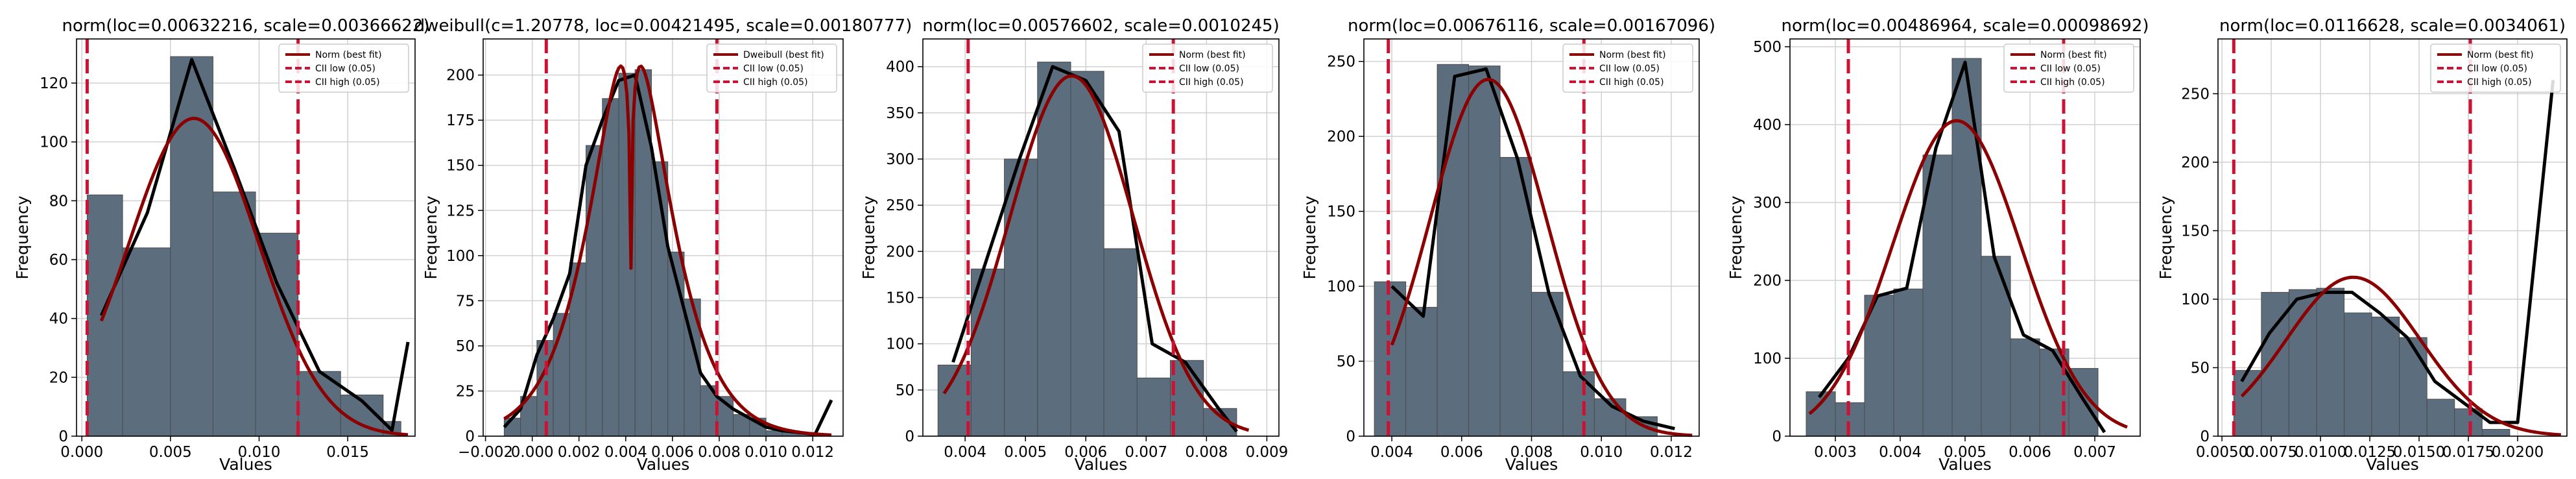 Image resolution: width=2576 pixels, height=479 pixels. What do you see at coordinates (2271, 452) in the screenshot?
I see `x-tick-label: 0.0075` at bounding box center [2271, 452].